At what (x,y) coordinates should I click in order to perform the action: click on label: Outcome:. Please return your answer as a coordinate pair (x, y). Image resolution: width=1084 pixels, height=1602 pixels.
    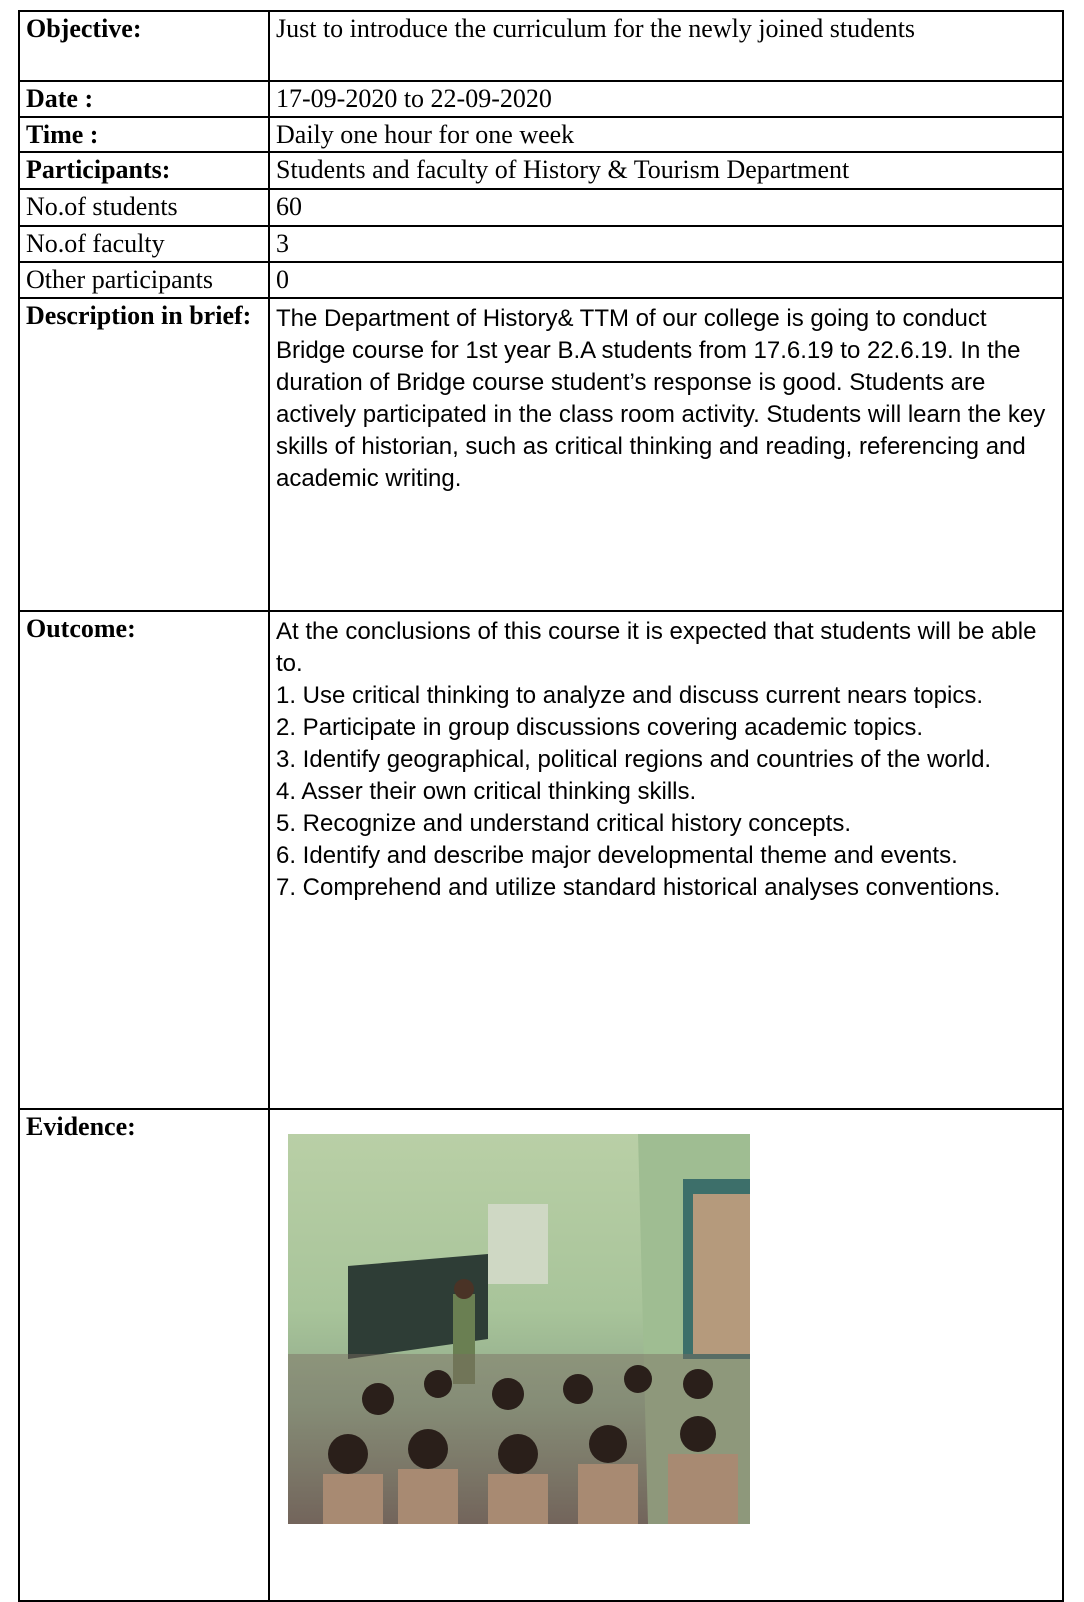
    Looking at the image, I should click on (144, 860).